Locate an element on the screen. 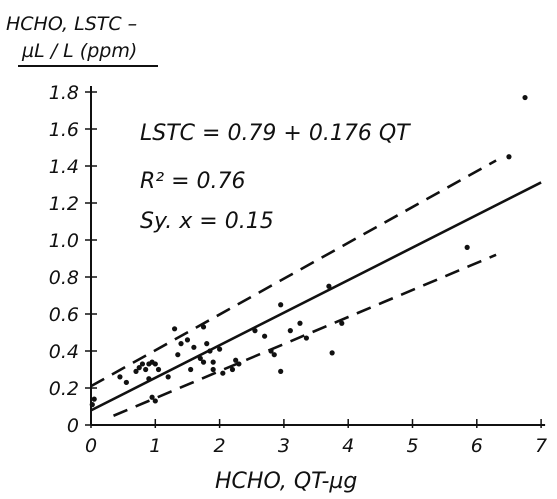 The height and width of the screenshot is (499, 557). x-tick-label: 5 is located at coordinates (412, 446).